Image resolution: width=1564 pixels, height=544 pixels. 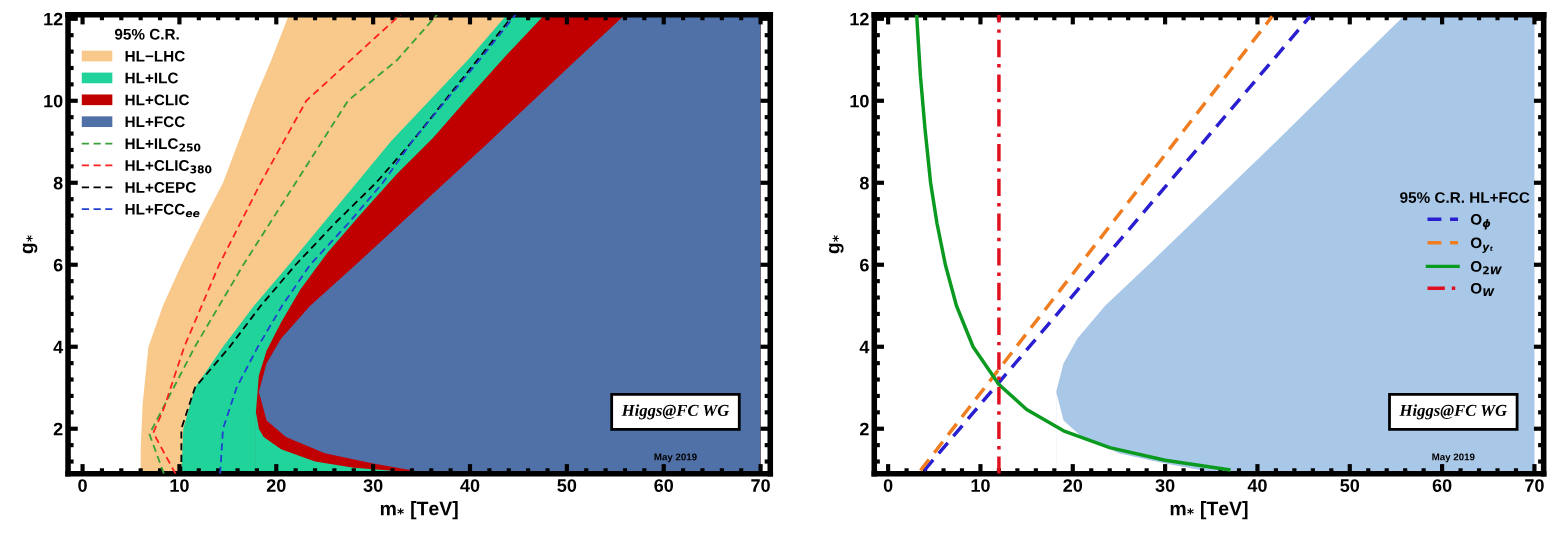 What do you see at coordinates (1486, 268) in the screenshot?
I see `legend-label: O$_{2W}$` at bounding box center [1486, 268].